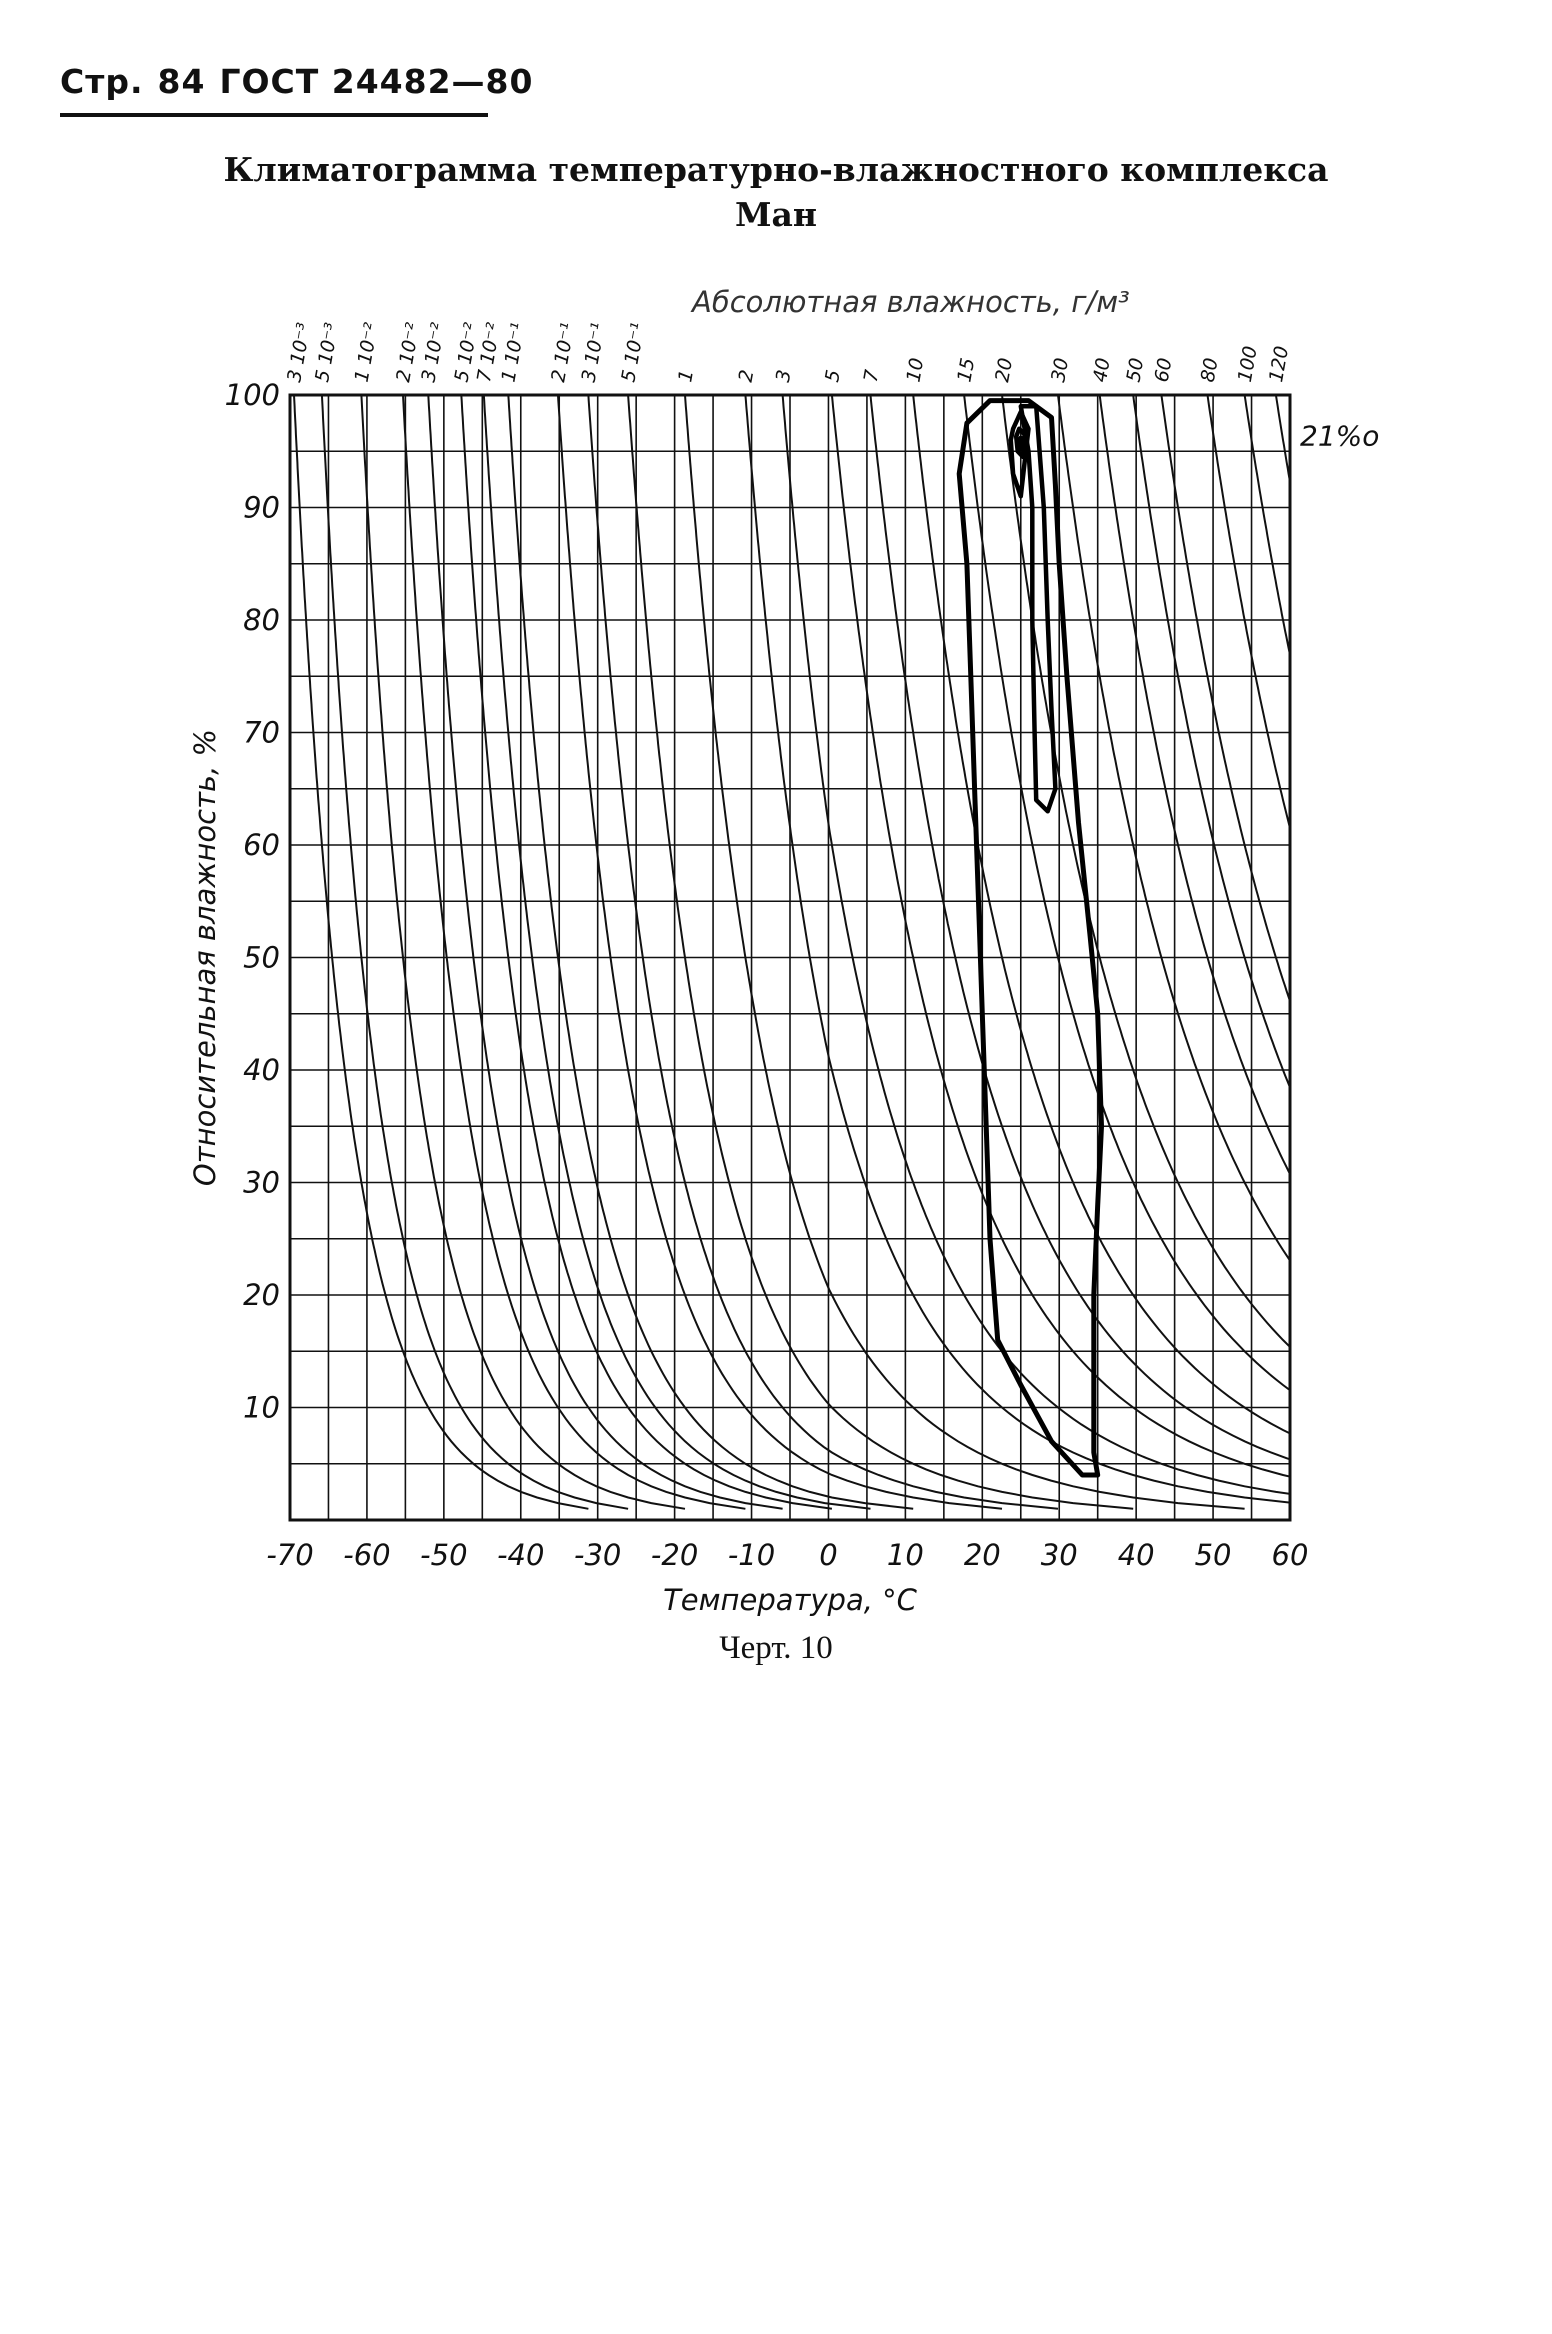 The width and height of the screenshot is (1552, 2334). What do you see at coordinates (520, 1555) in the screenshot?
I see `x-tick-label: -40` at bounding box center [520, 1555].